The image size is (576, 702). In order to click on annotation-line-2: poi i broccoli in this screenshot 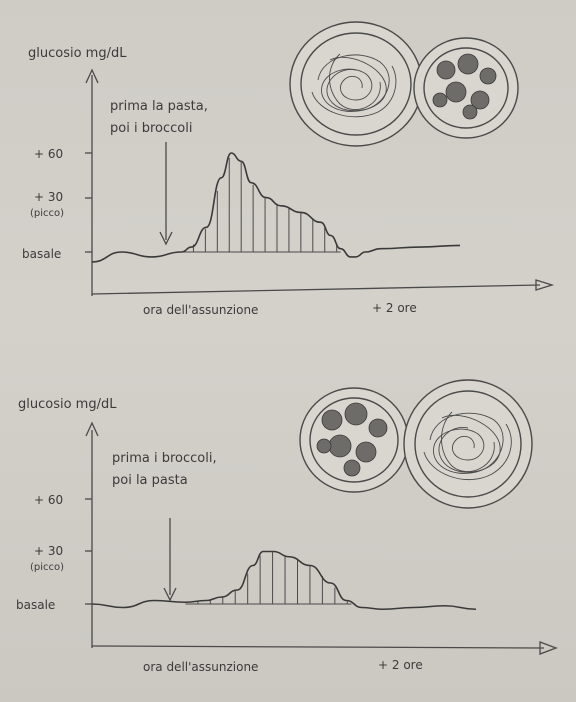, I will do `click(151, 128)`.